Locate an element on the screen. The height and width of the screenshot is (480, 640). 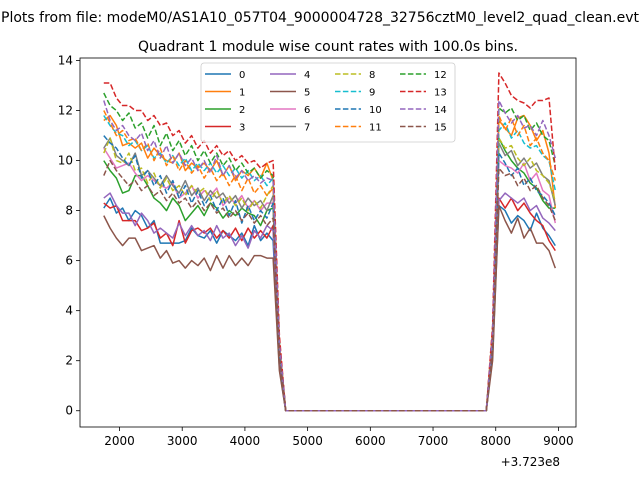
y-tick-label: 0 is located at coordinates (69, 411).